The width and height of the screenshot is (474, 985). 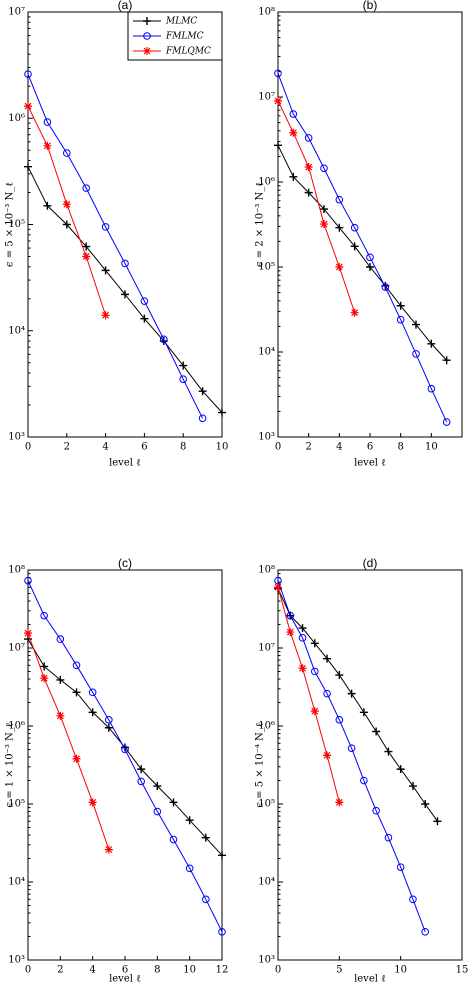 I want to click on y-tick-label: 10⁴, so click(x=266, y=352).